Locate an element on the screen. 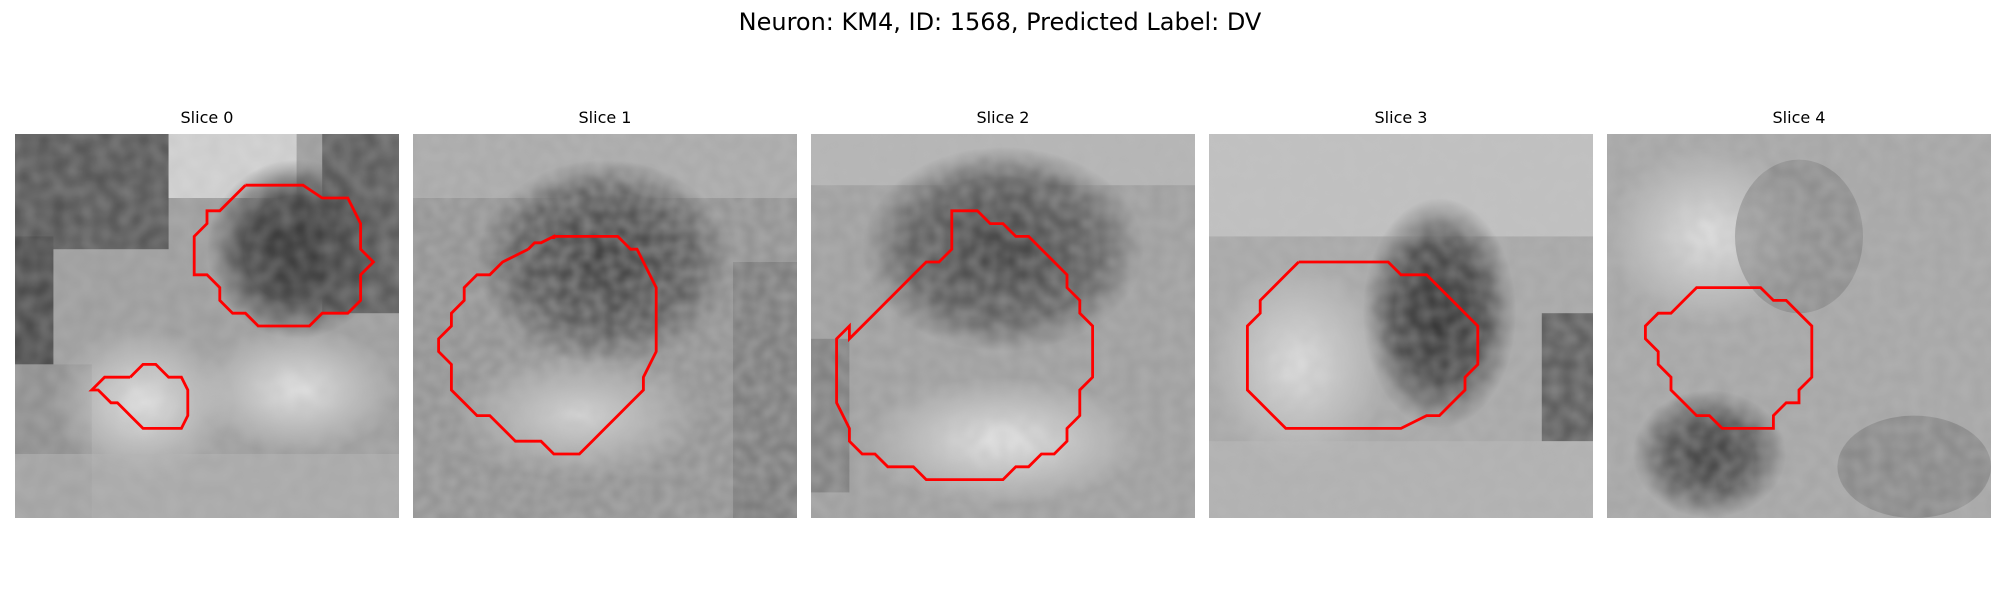 The image size is (2000, 600). slice-title-1: Slice 1 is located at coordinates (605, 117).